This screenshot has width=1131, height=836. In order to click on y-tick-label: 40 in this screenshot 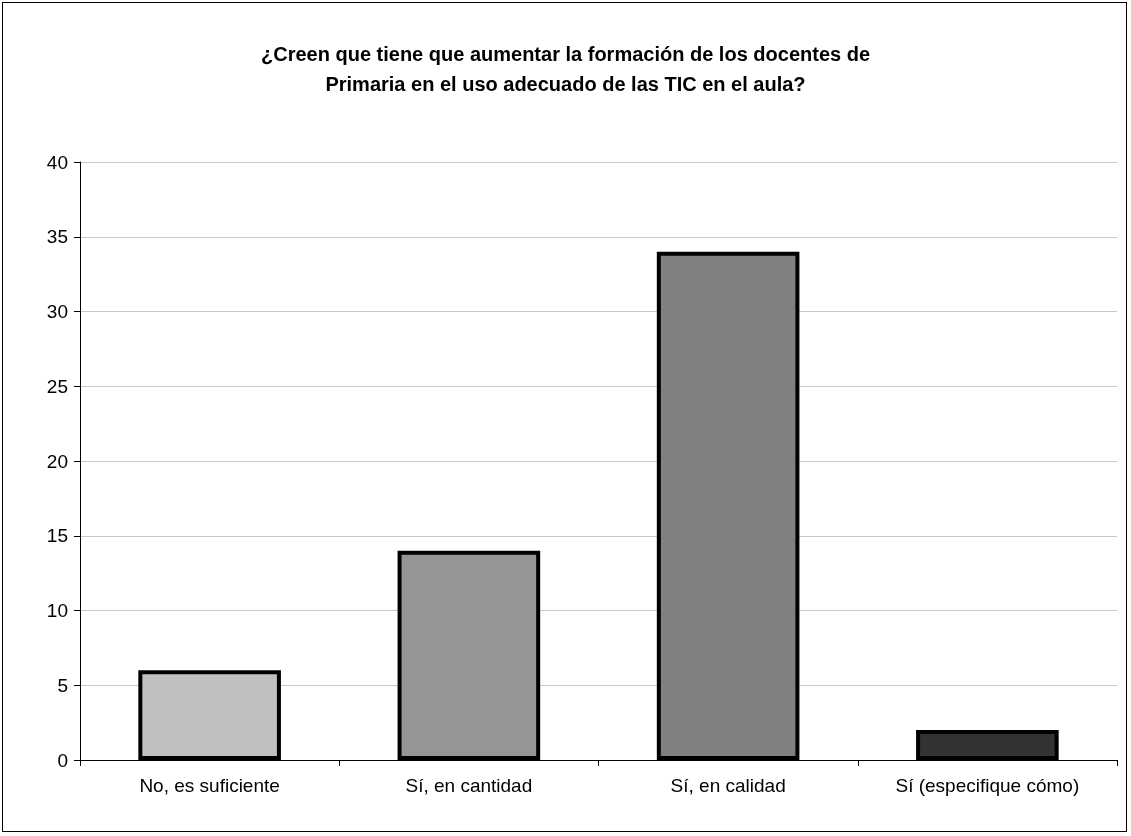, I will do `click(57, 162)`.